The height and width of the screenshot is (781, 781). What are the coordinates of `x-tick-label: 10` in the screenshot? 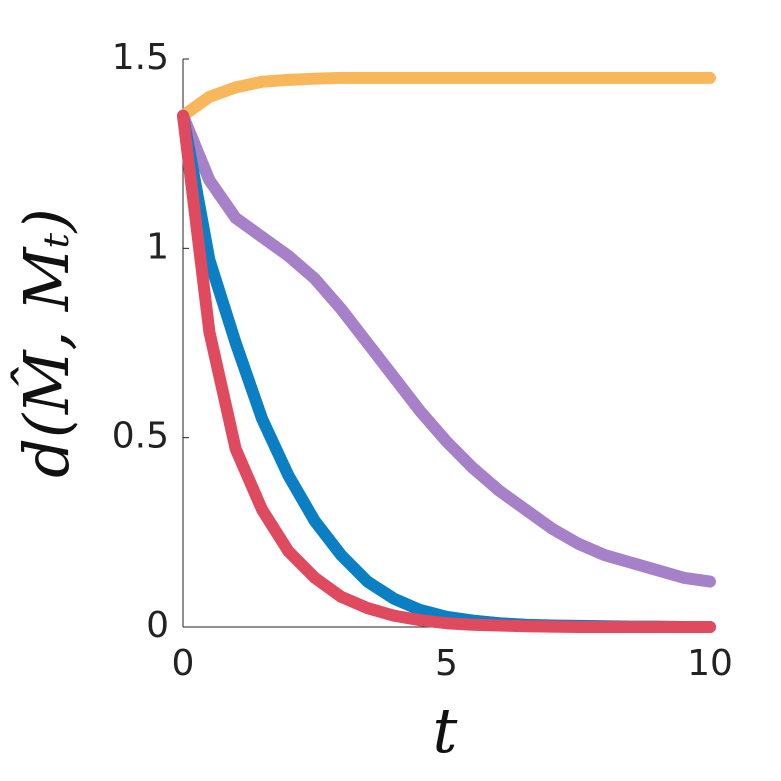 It's located at (710, 663).